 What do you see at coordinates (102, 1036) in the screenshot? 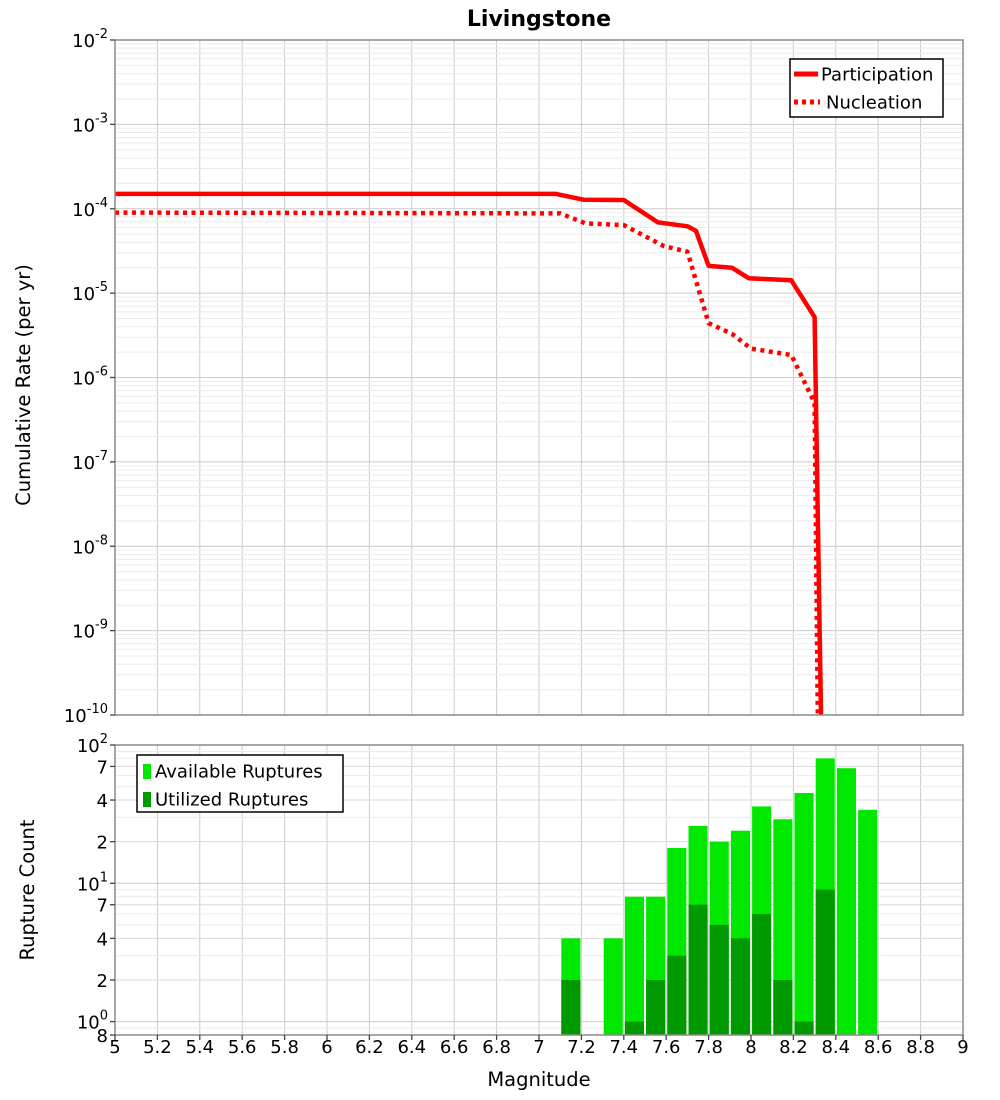
I see `y-tick-label: 8` at bounding box center [102, 1036].